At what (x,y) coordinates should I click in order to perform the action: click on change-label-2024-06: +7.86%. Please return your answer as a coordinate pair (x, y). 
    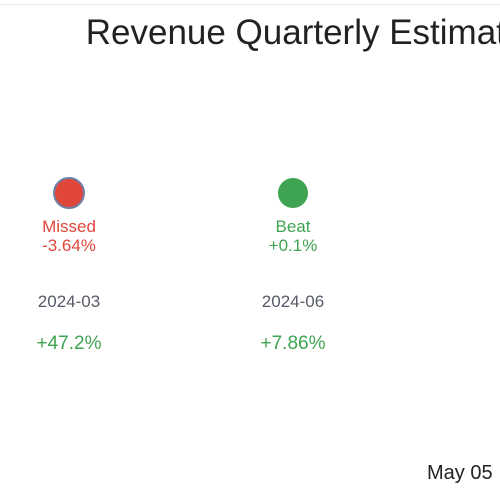
    Looking at the image, I should click on (293, 343).